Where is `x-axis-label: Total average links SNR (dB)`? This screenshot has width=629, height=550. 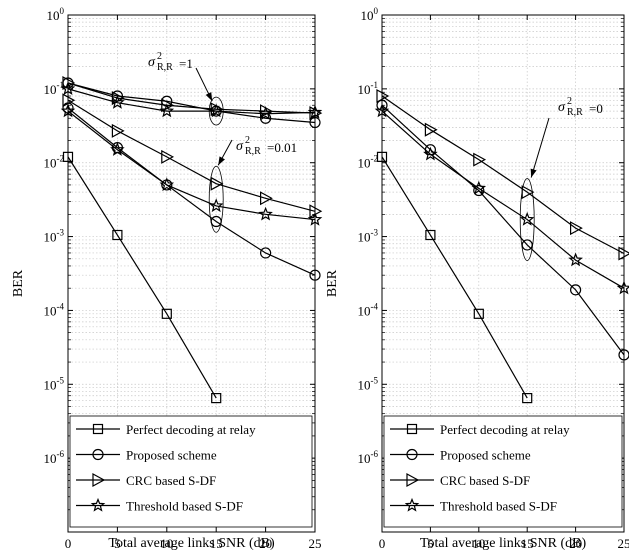
x-axis-label: Total average links SNR (dB) is located at coordinates (503, 543).